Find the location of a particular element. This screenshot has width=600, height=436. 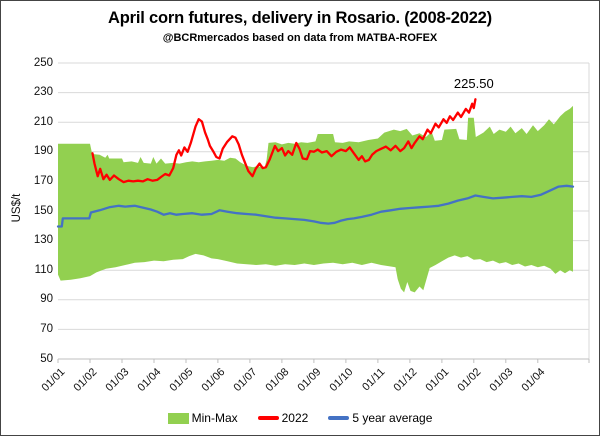

legend-label: 2022 is located at coordinates (295, 418).